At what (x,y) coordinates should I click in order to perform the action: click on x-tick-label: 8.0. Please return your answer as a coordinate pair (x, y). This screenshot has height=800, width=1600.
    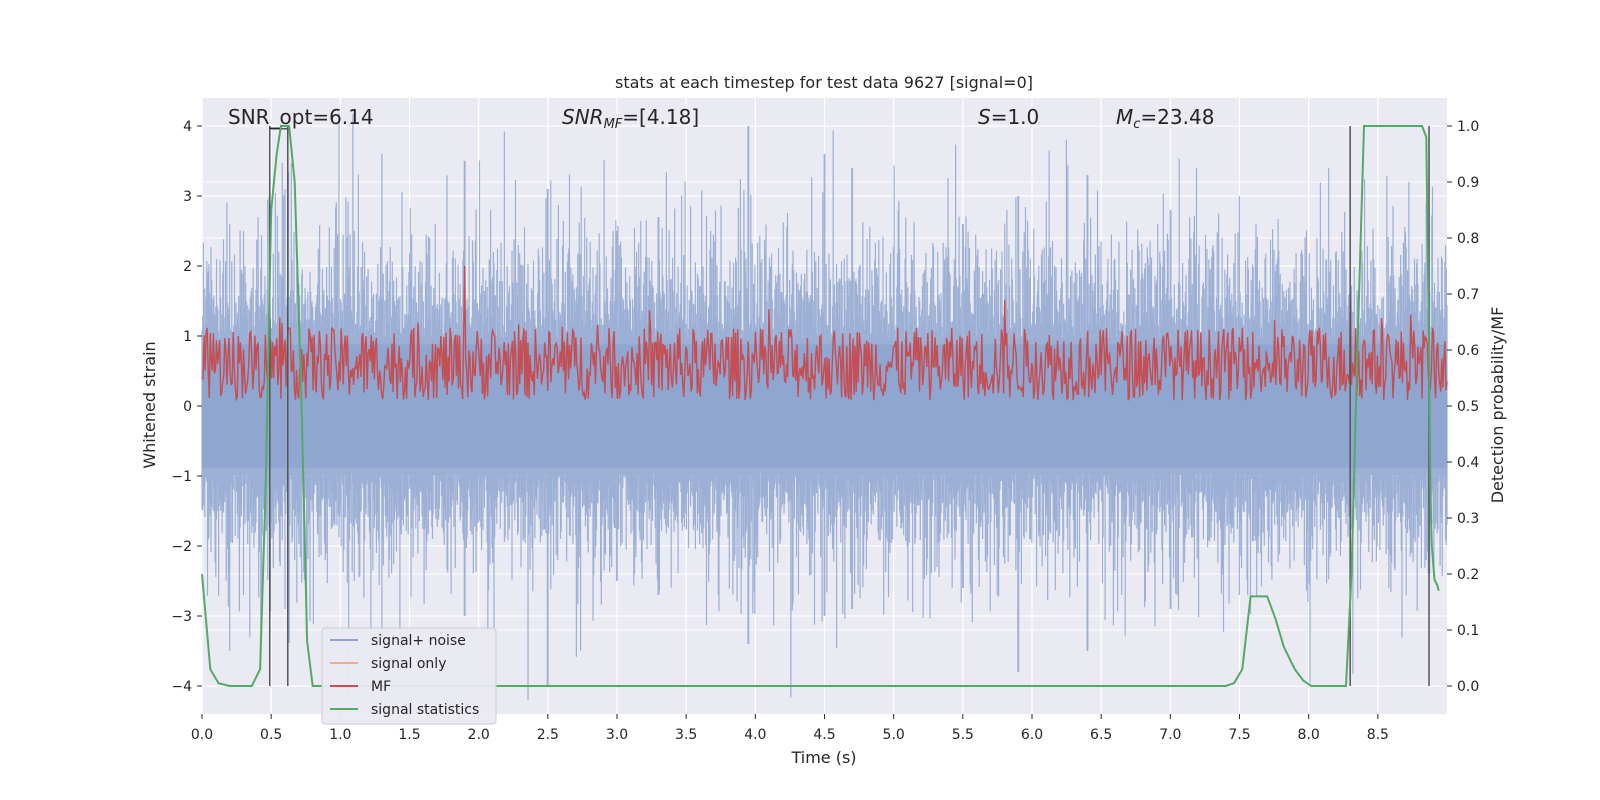
    Looking at the image, I should click on (1309, 735).